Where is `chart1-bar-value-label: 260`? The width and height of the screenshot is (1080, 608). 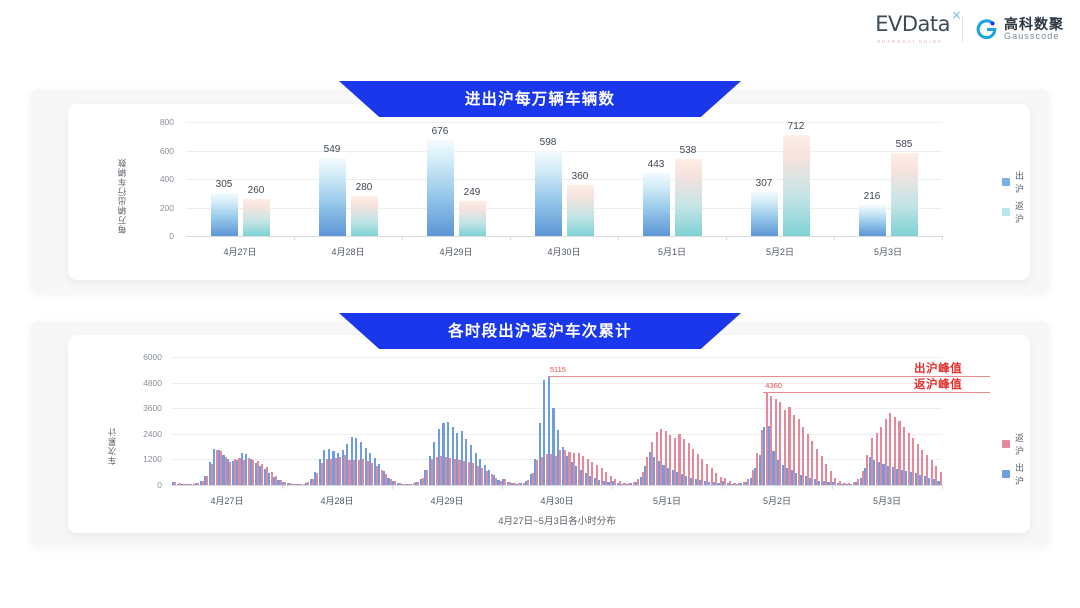 chart1-bar-value-label: 260 is located at coordinates (256, 190).